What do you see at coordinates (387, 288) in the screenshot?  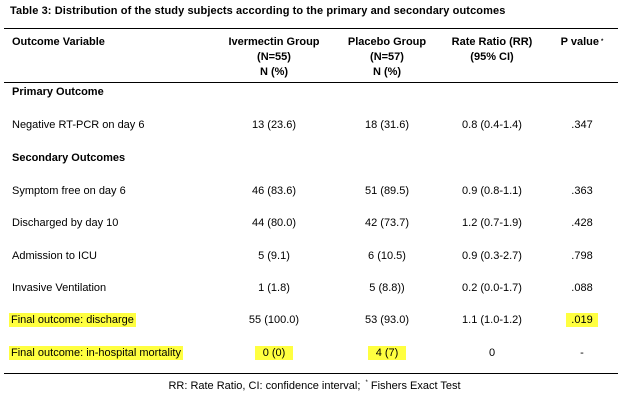 I see `row-placebo: 5 (8.8))` at bounding box center [387, 288].